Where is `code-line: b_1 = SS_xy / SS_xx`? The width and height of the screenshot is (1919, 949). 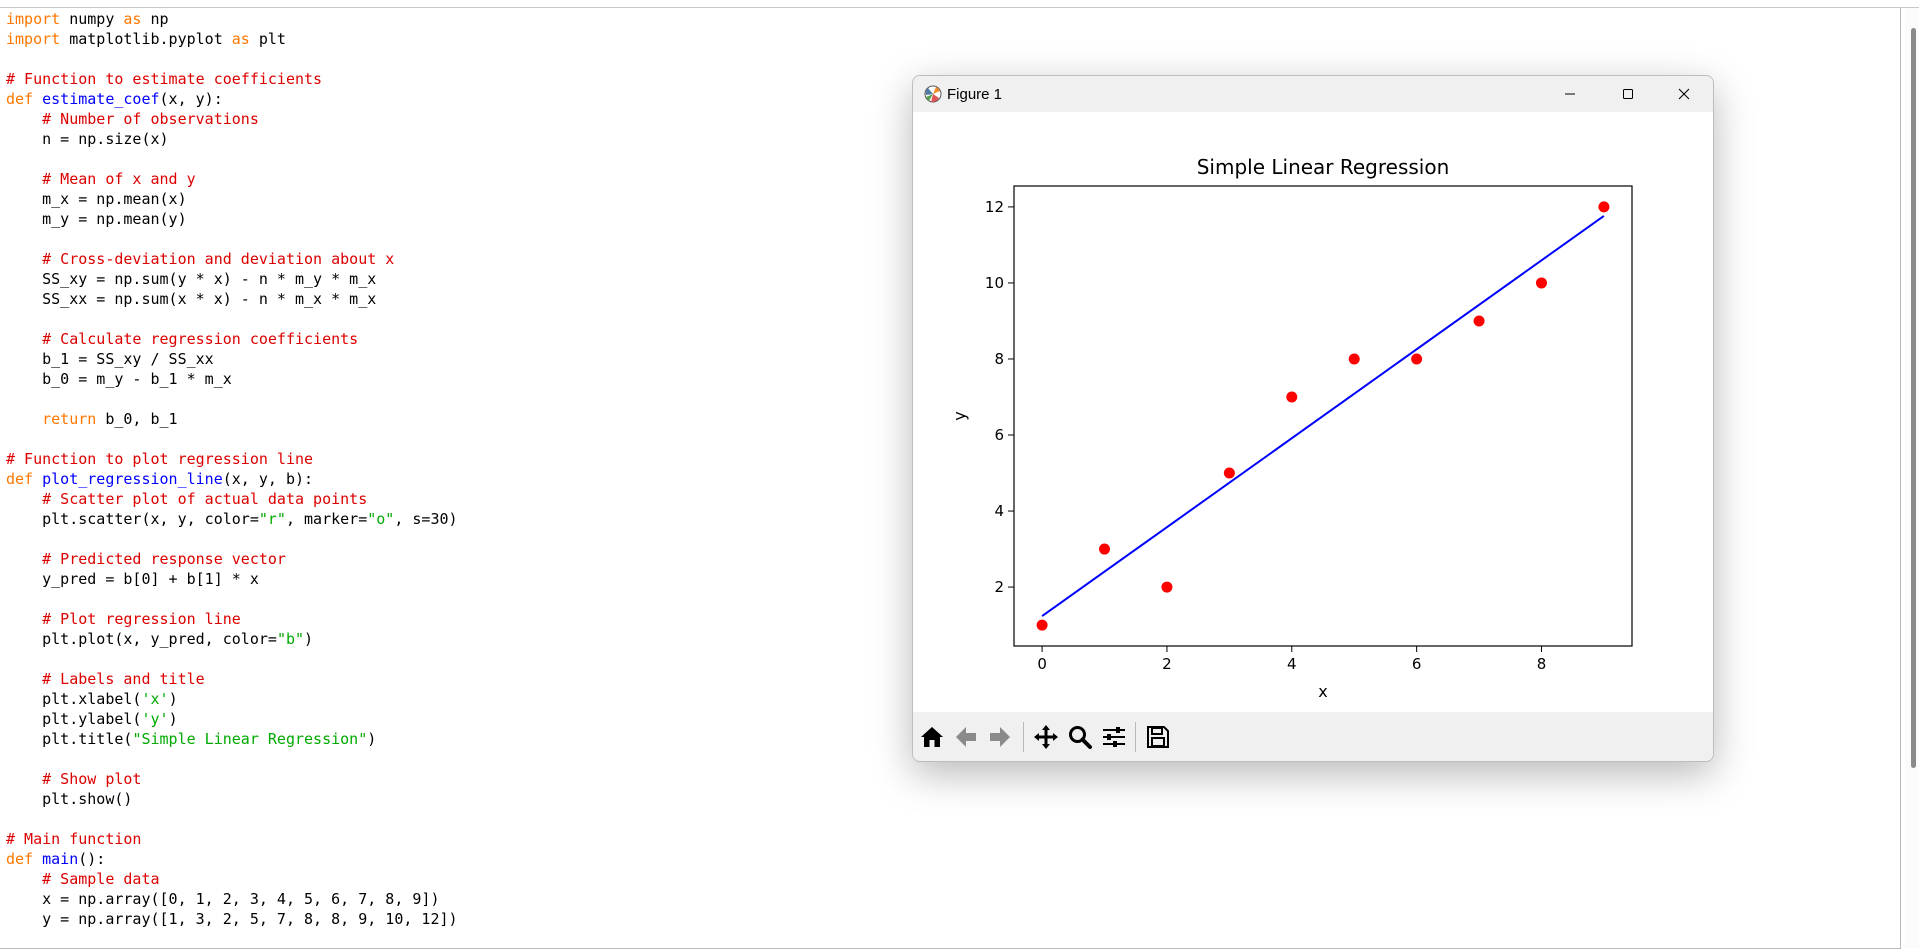 code-line: b_1 = SS_xy / SS_xx is located at coordinates (232, 359).